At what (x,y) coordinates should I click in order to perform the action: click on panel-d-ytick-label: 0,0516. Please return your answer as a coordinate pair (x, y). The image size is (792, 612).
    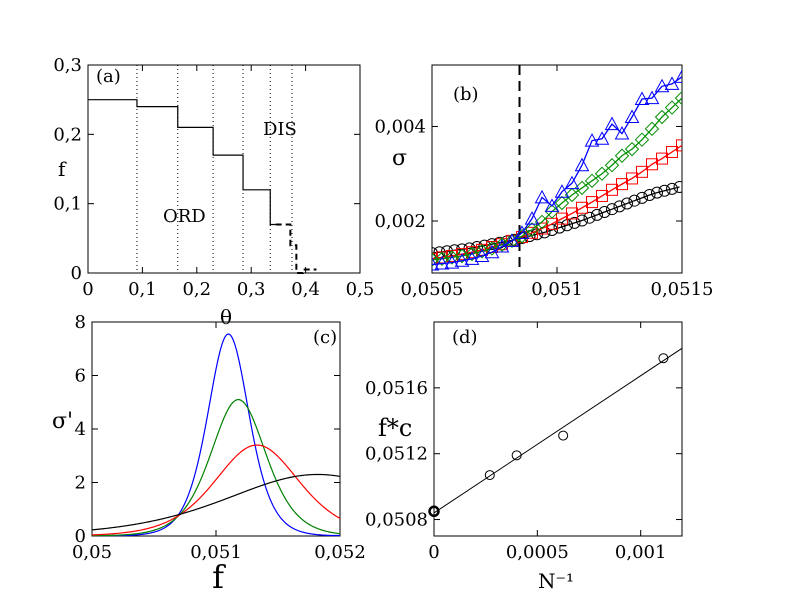
    Looking at the image, I should click on (396, 388).